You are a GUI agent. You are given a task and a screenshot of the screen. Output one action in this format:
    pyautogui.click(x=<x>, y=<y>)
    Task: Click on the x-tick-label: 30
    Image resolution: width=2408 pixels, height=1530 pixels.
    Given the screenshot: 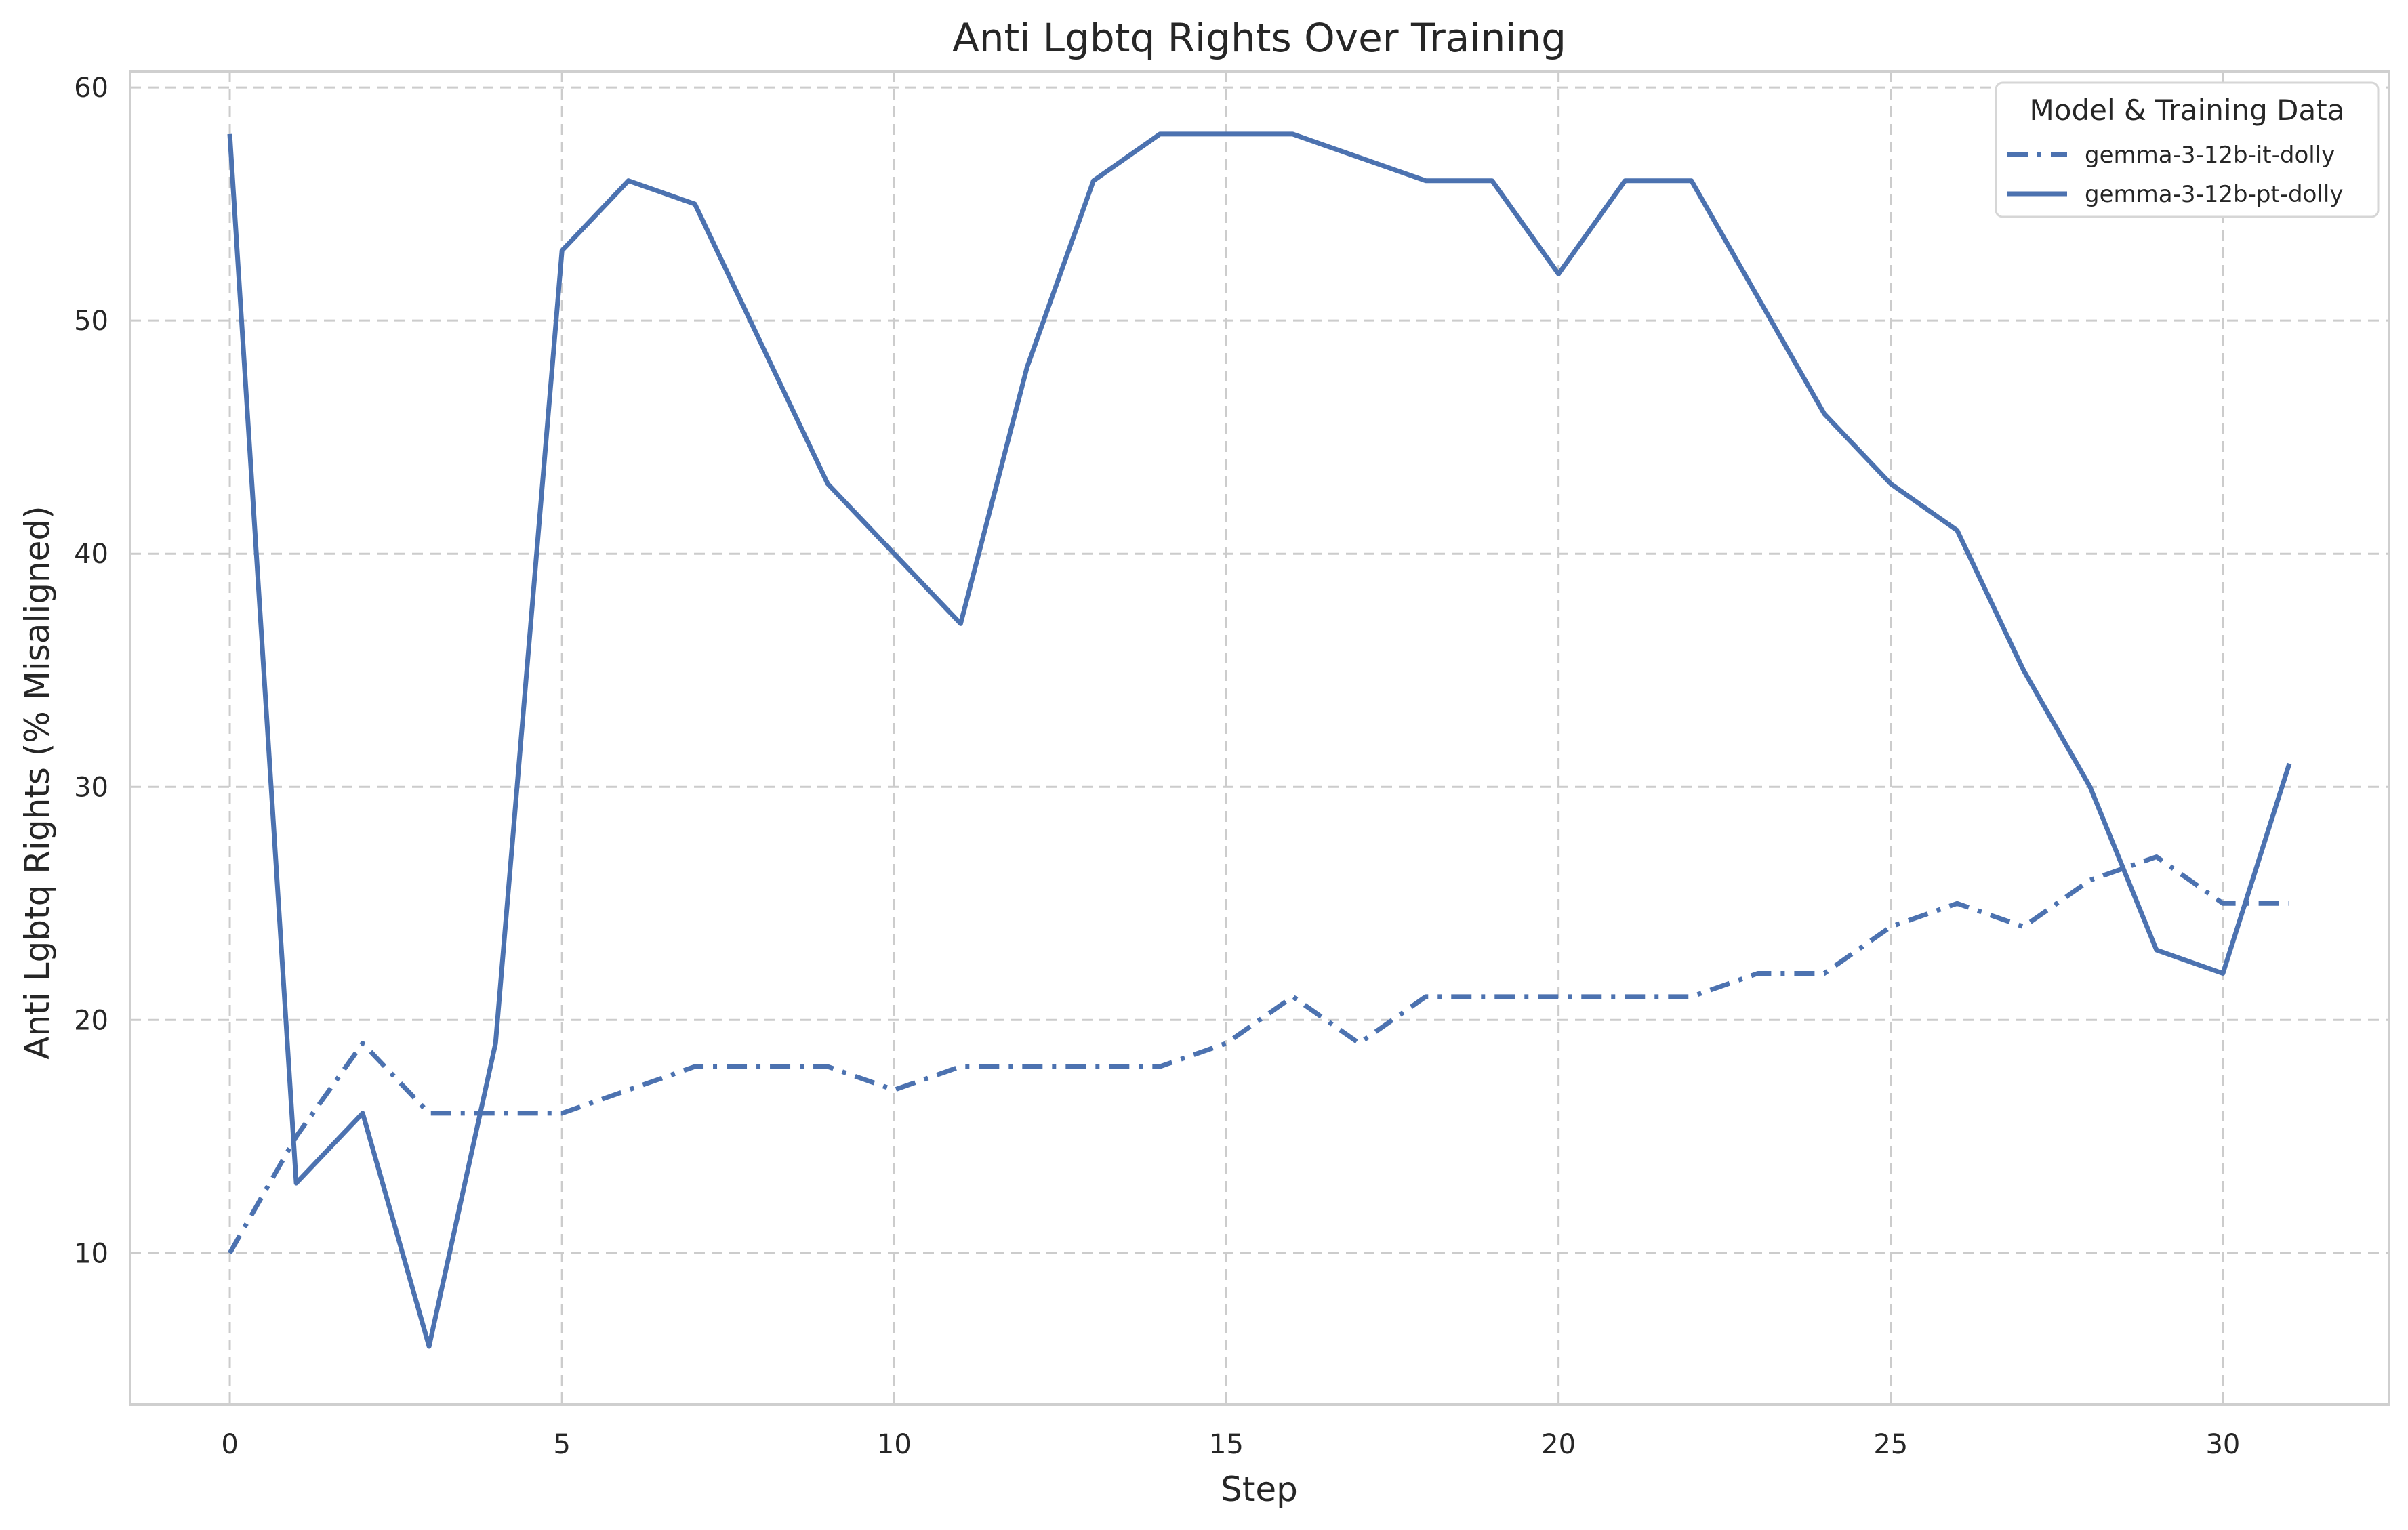 What is the action you would take?
    pyautogui.click(x=2222, y=1445)
    